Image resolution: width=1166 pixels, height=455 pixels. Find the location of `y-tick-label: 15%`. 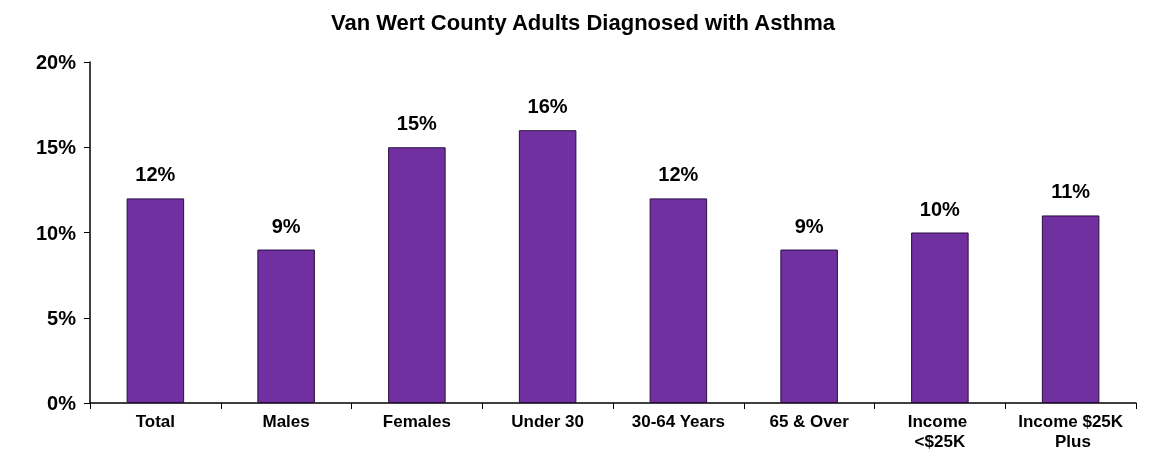

y-tick-label: 15% is located at coordinates (56, 147).